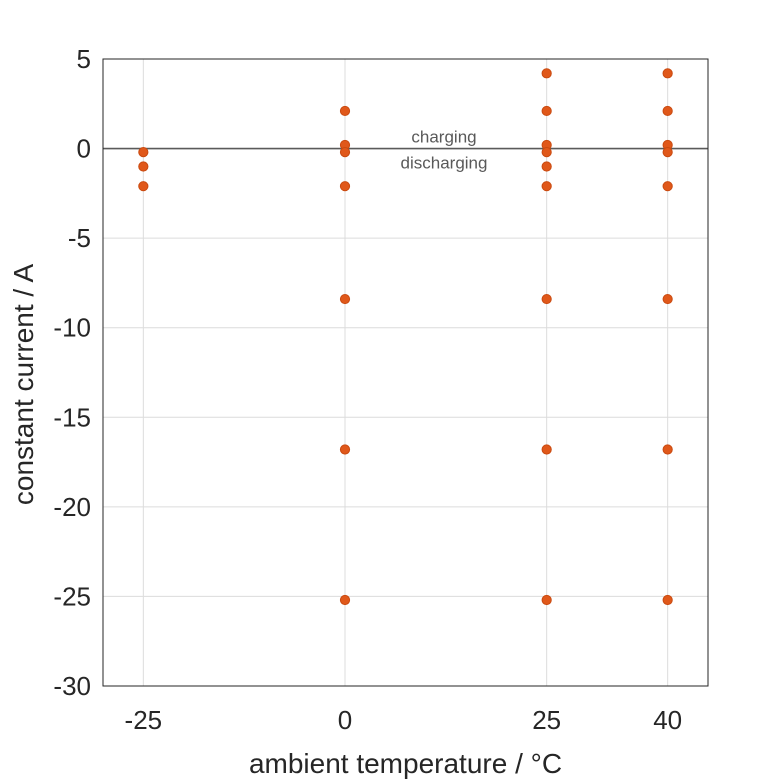 The image size is (781, 781). I want to click on y-tick-label: -5, so click(79, 238).